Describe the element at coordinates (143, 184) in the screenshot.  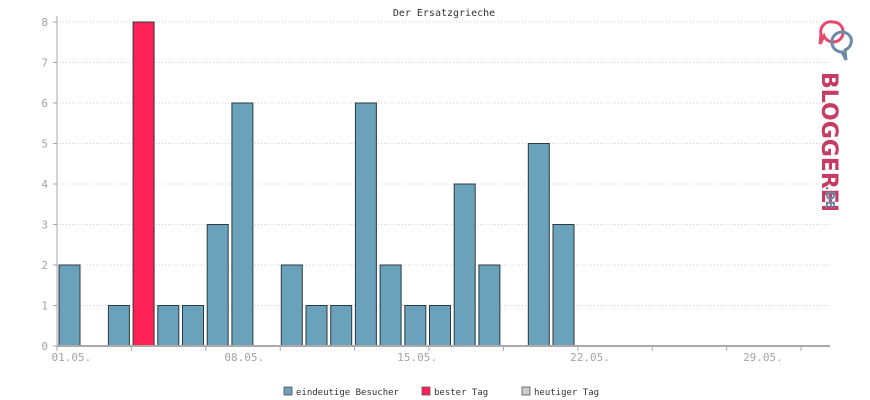
I see `bar-best-day` at that location.